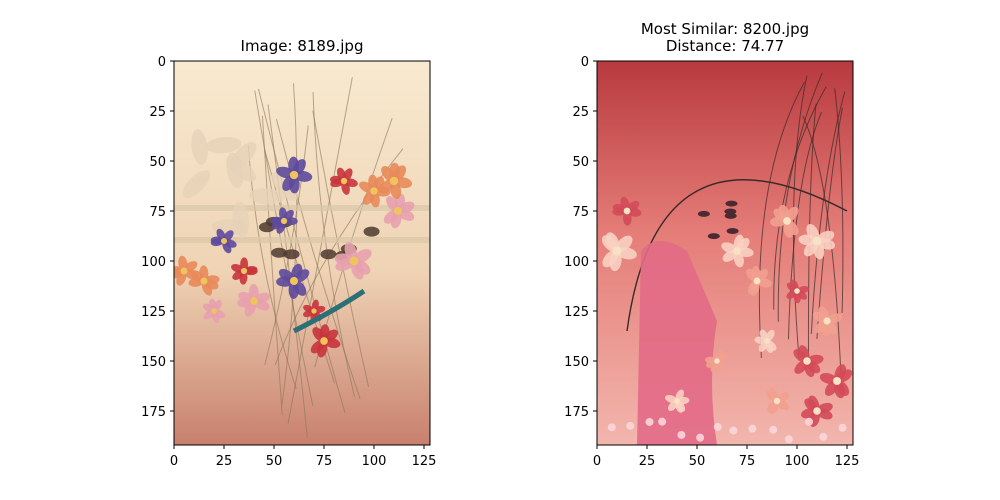  Describe the element at coordinates (737, 255) in the screenshot. I see `arch-stem` at that location.